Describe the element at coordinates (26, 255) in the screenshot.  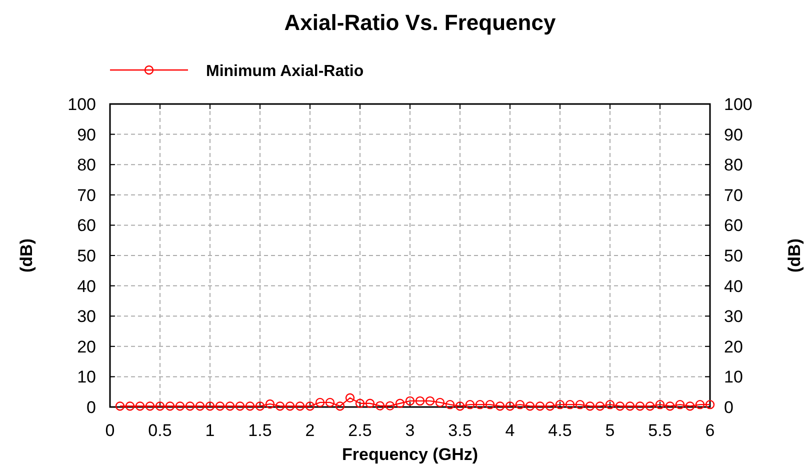
I see `y-axis-title: (dB)` at that location.